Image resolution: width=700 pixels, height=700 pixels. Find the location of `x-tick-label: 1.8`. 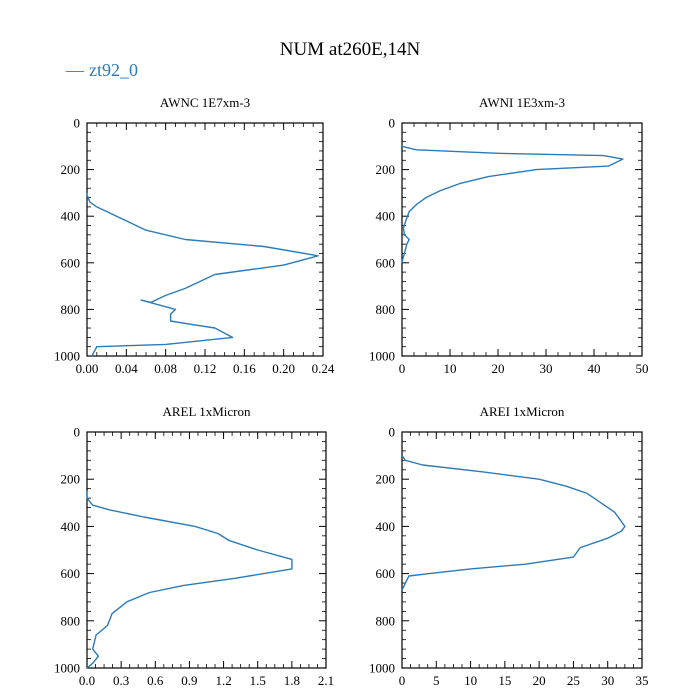

x-tick-label: 1.8 is located at coordinates (292, 680).